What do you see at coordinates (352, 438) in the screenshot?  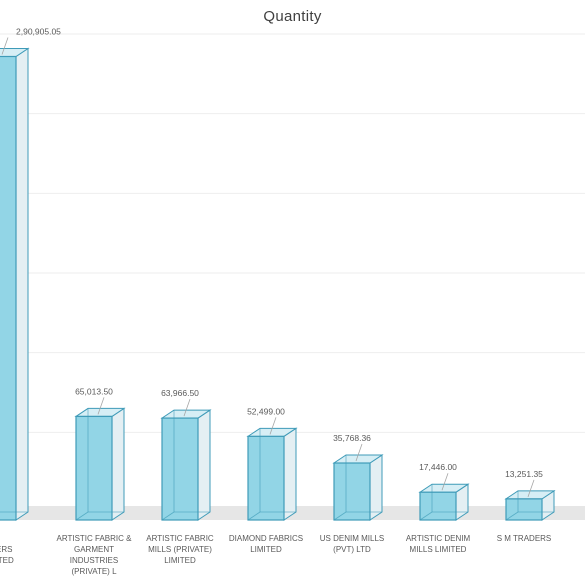 I see `data-label: 35,768.36` at bounding box center [352, 438].